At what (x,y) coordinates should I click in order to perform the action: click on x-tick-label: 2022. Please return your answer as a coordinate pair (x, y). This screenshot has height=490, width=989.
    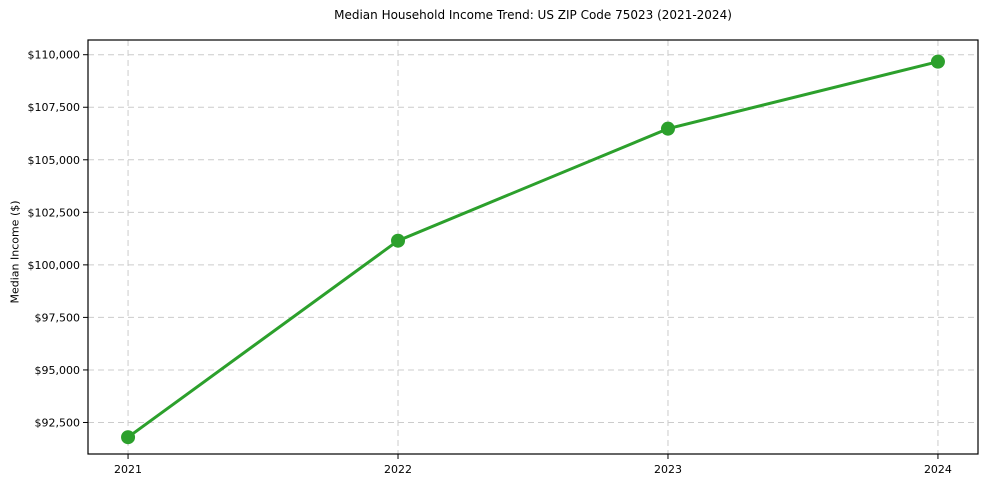
    Looking at the image, I should click on (398, 469).